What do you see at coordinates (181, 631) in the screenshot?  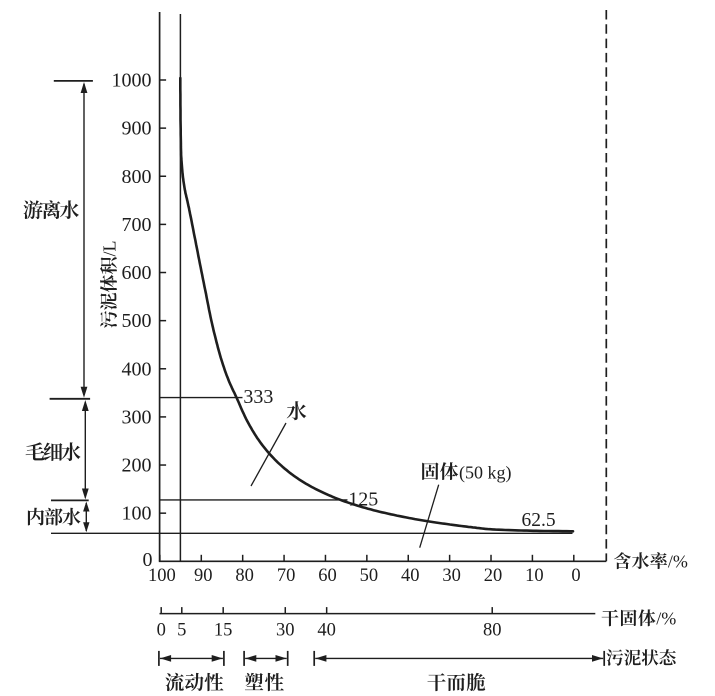 I see `svg-text: 5` at bounding box center [181, 631].